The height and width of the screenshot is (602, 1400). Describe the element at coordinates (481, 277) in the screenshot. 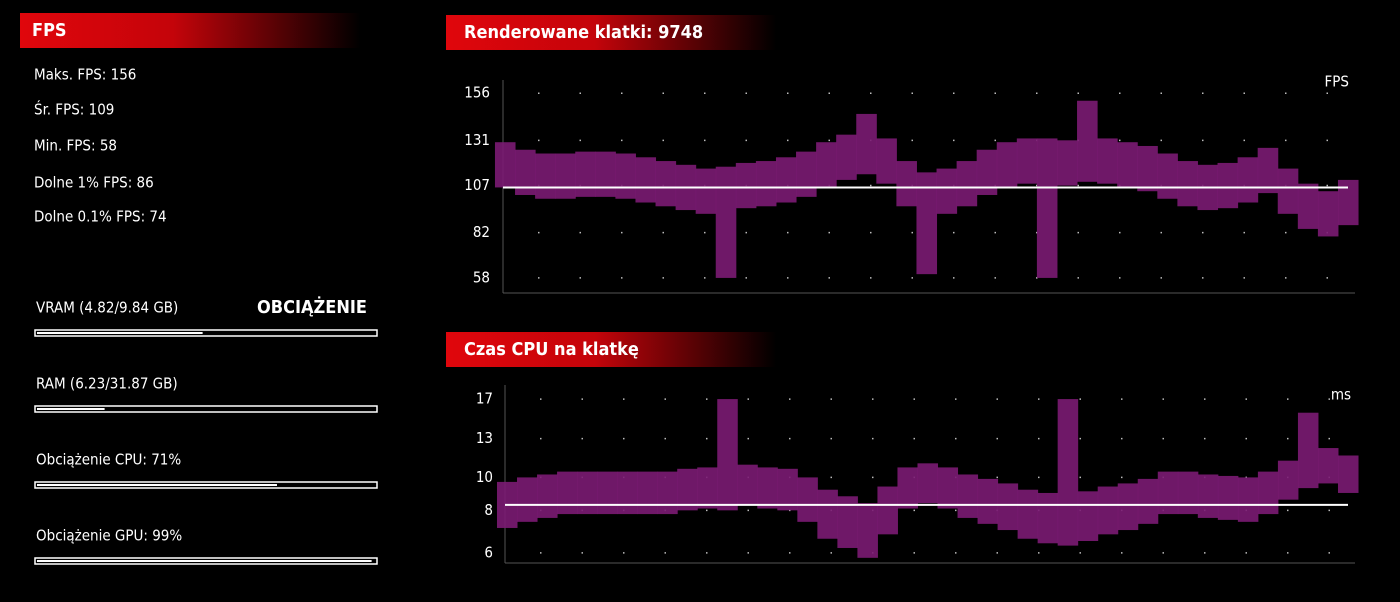

I see `y-tick-label: 58` at that location.